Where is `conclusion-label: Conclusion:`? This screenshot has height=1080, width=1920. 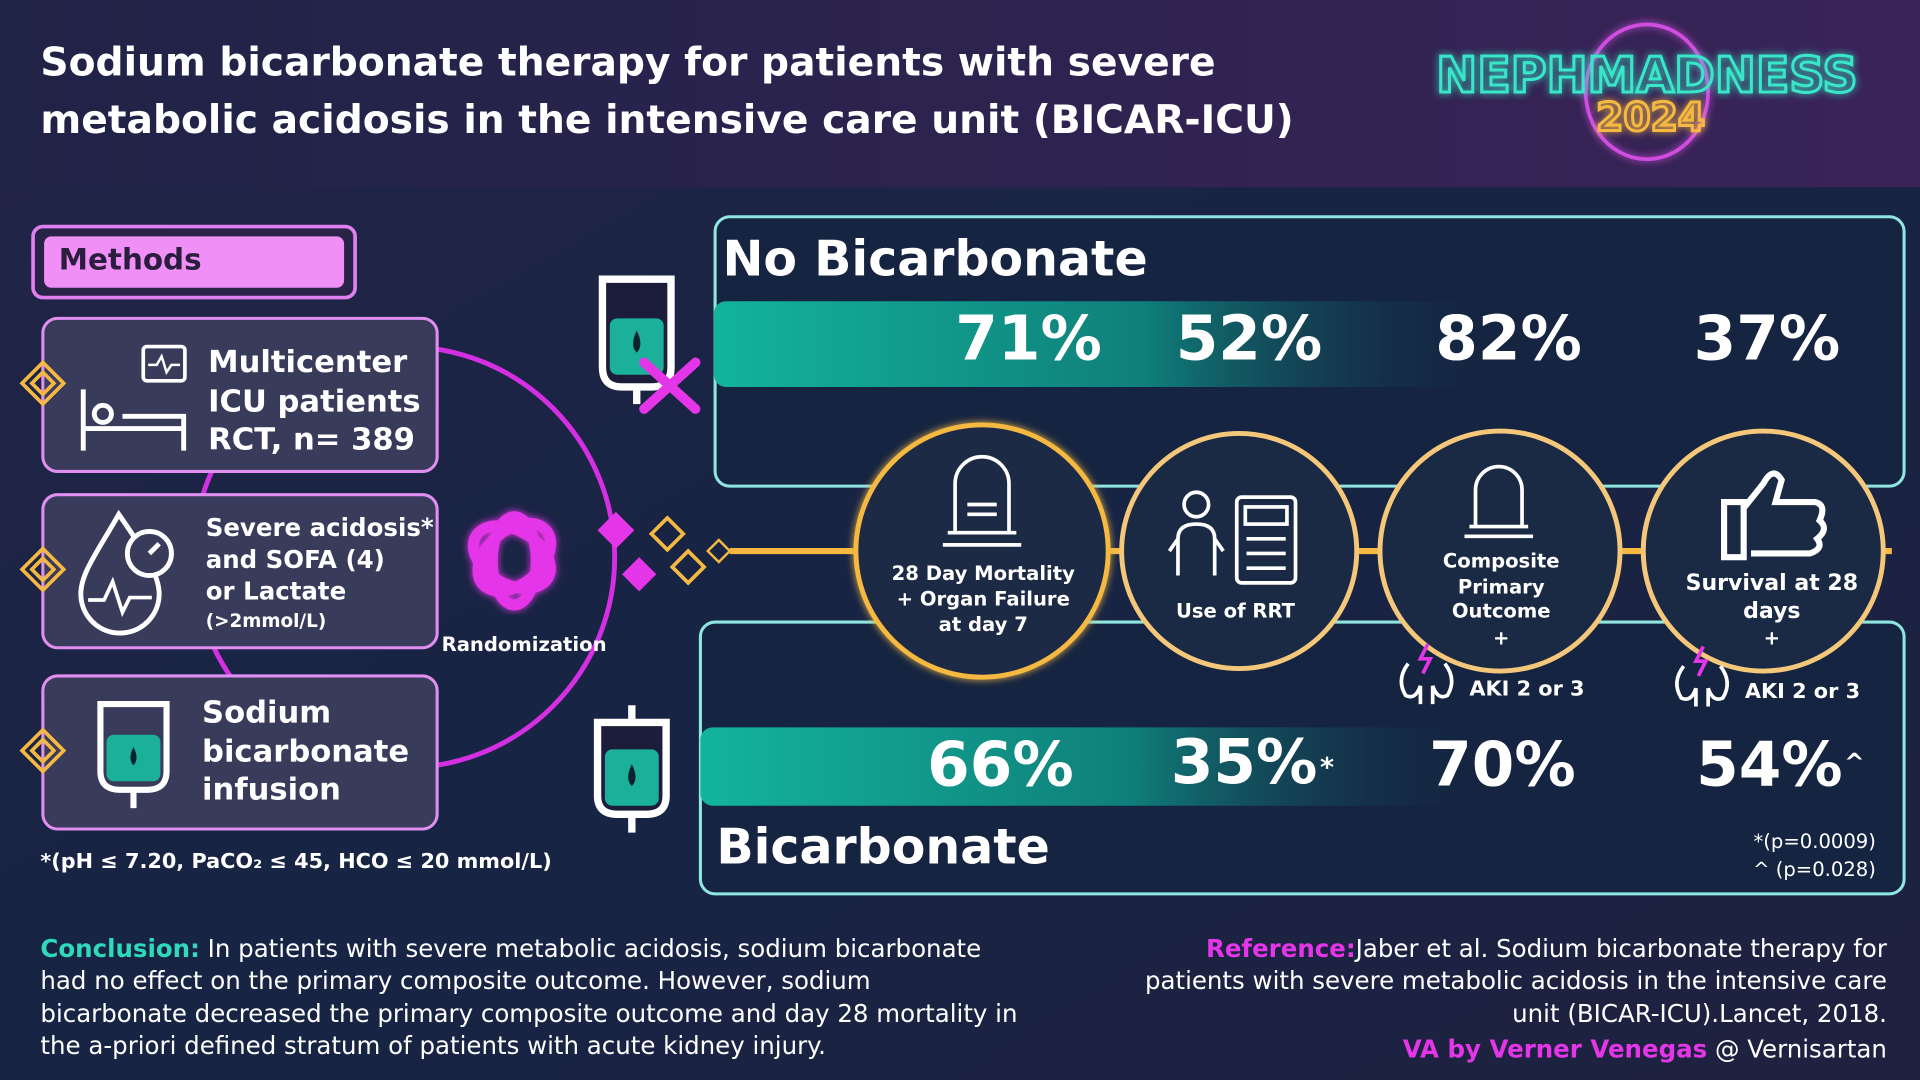 conclusion-label: Conclusion: is located at coordinates (119, 948).